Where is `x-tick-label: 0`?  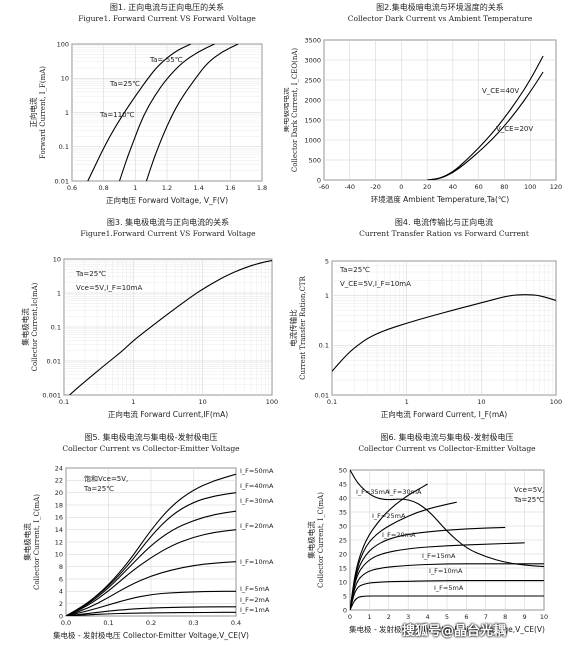
x-tick-label: 0 is located at coordinates (350, 617).